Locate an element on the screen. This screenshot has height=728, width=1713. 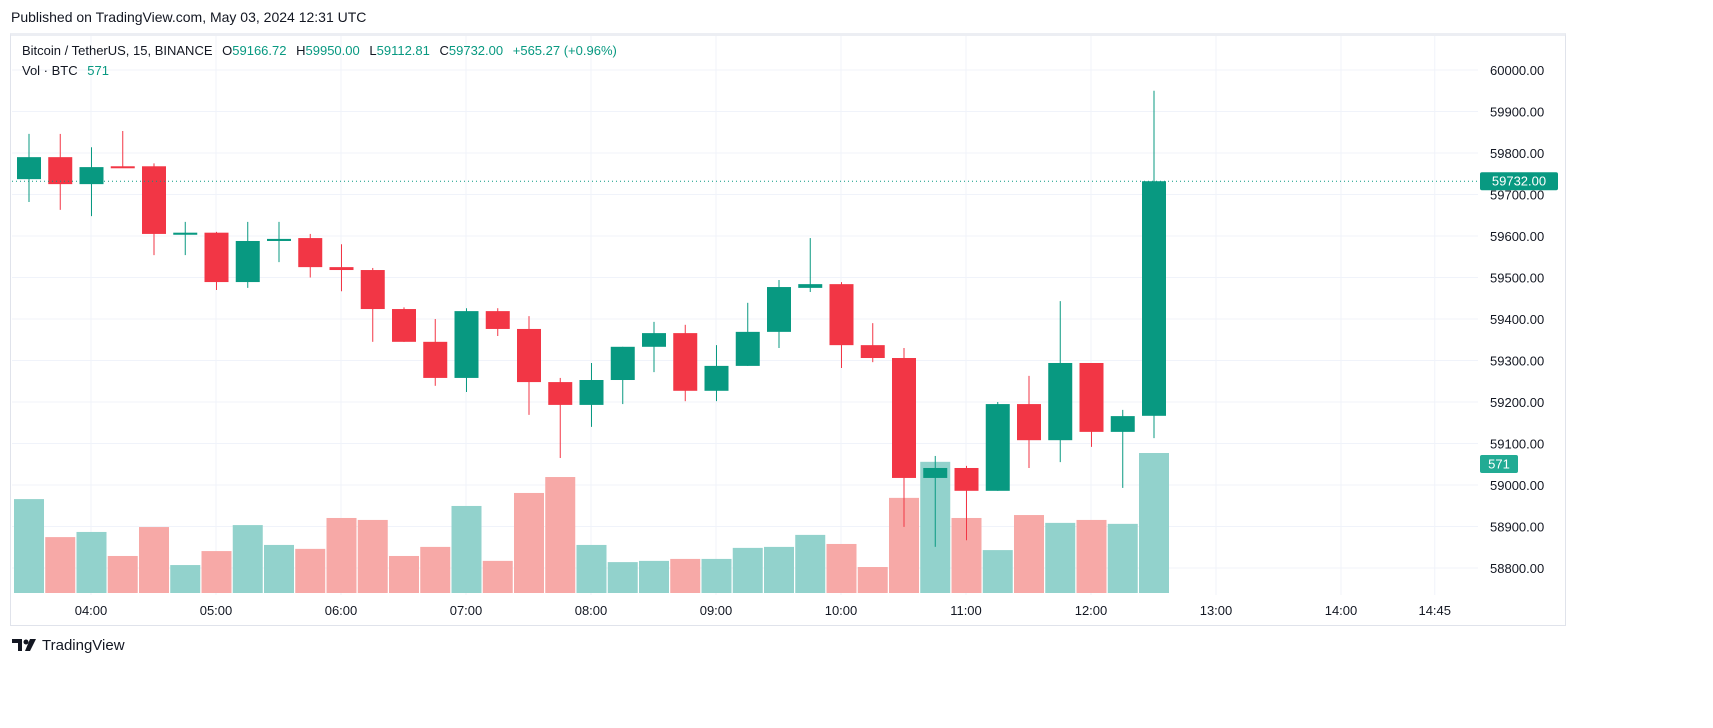
x-tick-label: 10:00 is located at coordinates (841, 610).